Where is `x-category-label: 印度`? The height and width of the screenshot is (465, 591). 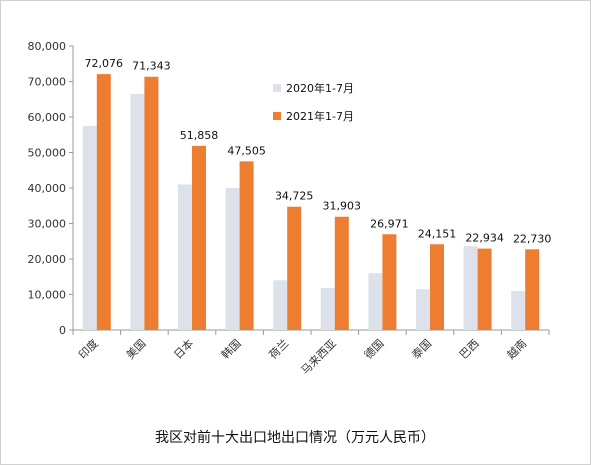 x-category-label: 印度 is located at coordinates (87, 348).